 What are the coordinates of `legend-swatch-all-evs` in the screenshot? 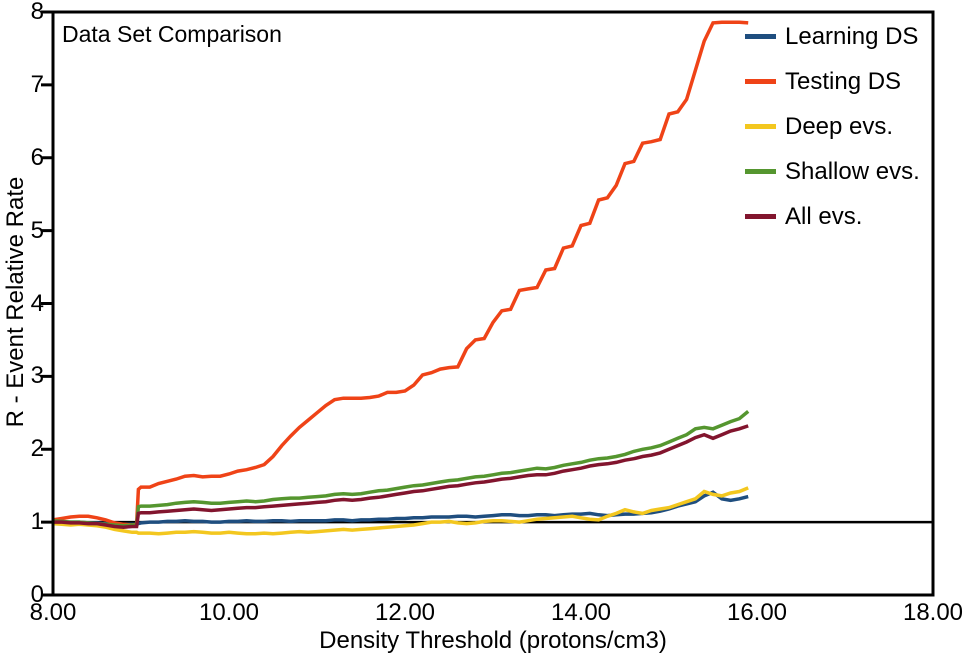 It's located at (760, 216).